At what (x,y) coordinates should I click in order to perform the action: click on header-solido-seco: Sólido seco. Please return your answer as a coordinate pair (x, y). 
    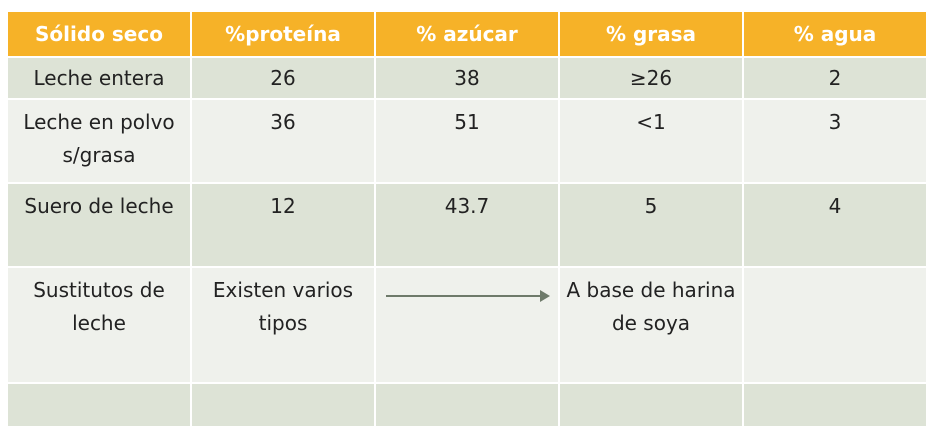
    Looking at the image, I should click on (99, 34).